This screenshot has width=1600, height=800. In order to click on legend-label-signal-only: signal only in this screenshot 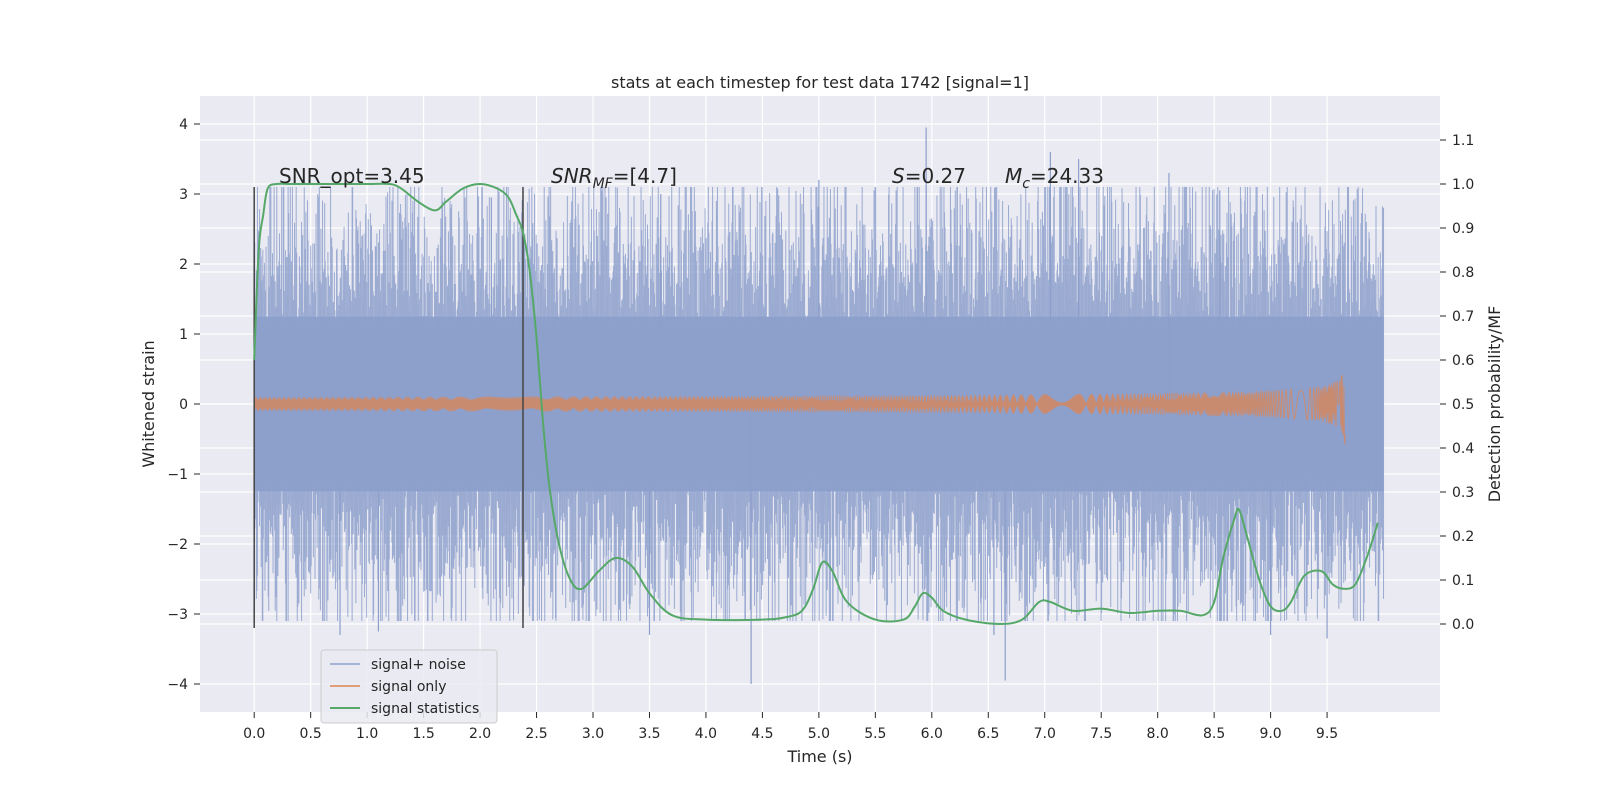, I will do `click(408, 687)`.